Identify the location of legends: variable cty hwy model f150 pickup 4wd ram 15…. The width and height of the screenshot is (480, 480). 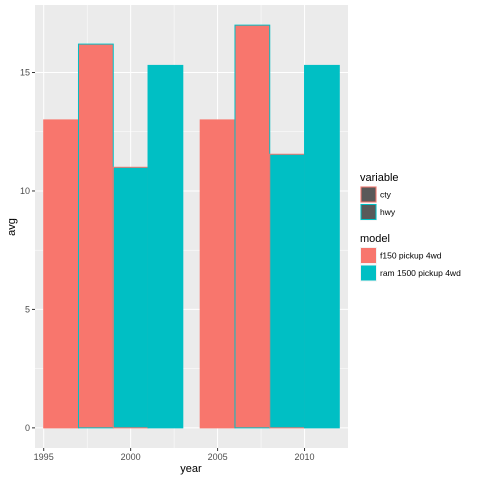
(410, 227).